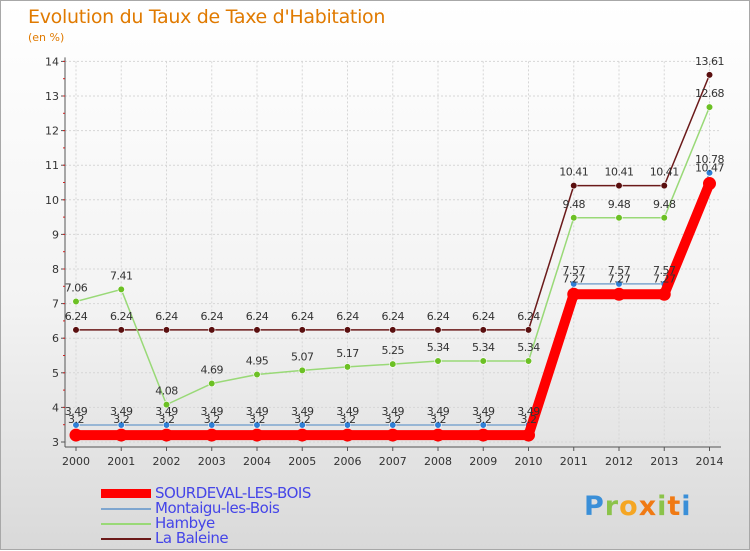 This screenshot has height=551, width=750. What do you see at coordinates (55, 338) in the screenshot?
I see `y-tick-label: 6` at bounding box center [55, 338].